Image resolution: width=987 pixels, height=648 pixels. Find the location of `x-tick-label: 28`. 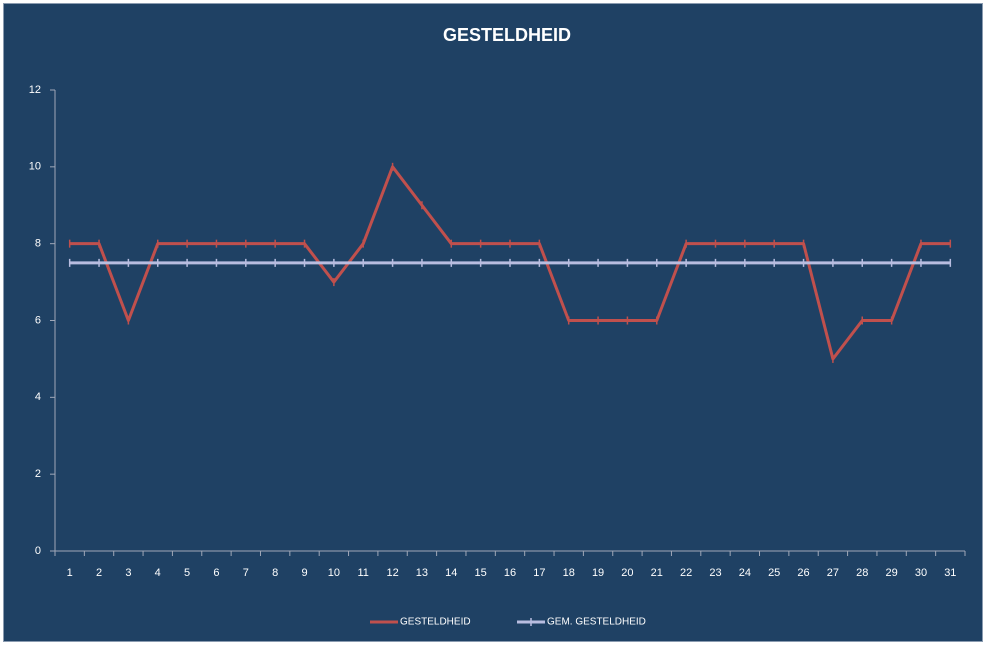

x-tick-label: 28 is located at coordinates (862, 573).